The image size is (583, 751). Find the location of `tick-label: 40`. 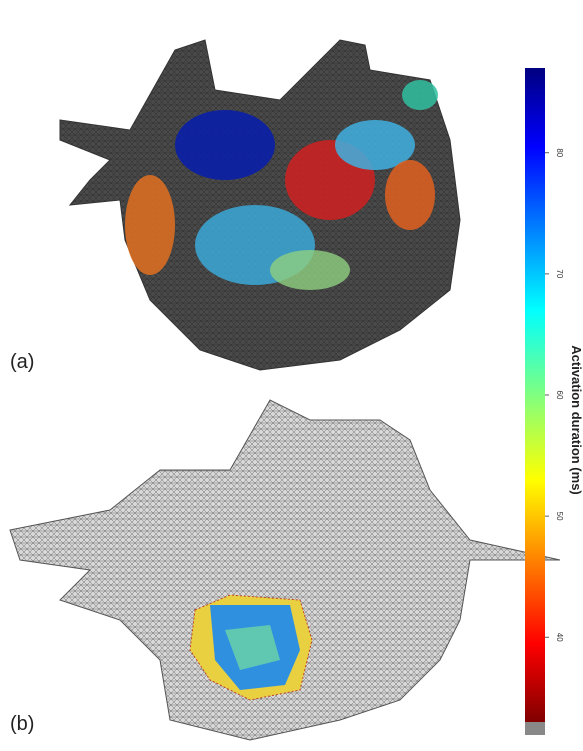

tick-label: 40 is located at coordinates (559, 637).